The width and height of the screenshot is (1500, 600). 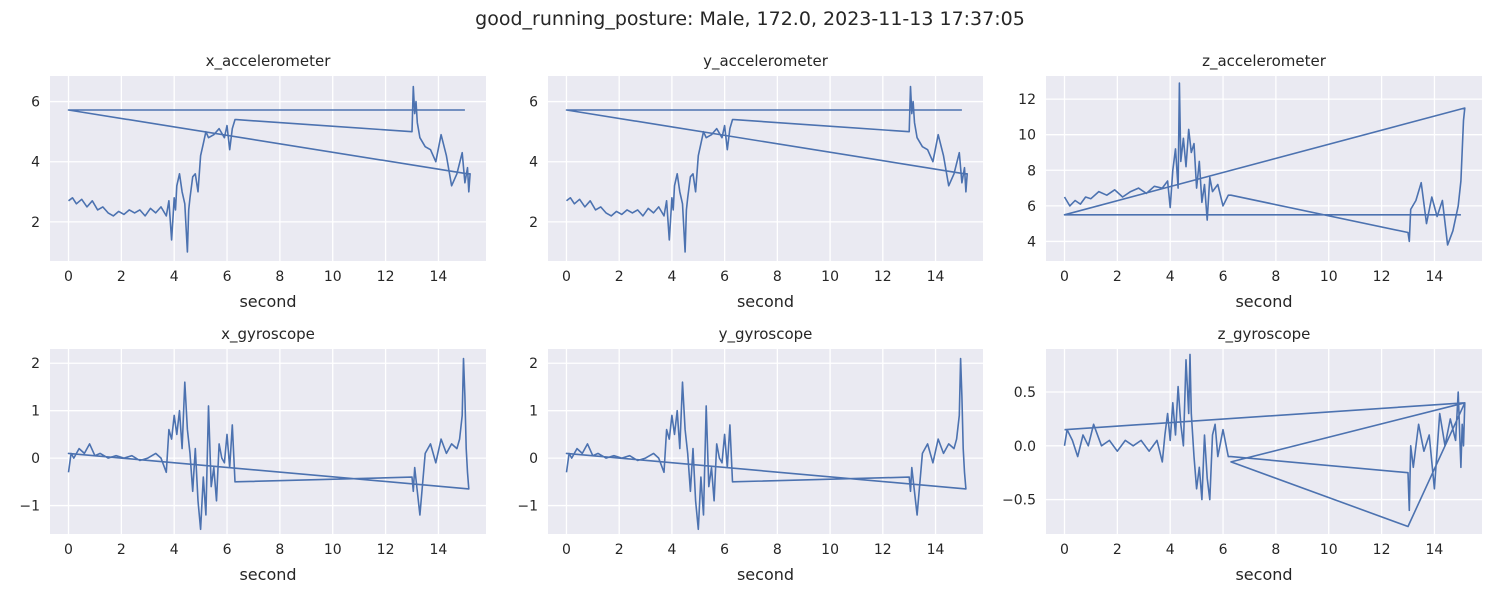 I want to click on subplot-title: y_gyroscope, so click(x=766, y=334).